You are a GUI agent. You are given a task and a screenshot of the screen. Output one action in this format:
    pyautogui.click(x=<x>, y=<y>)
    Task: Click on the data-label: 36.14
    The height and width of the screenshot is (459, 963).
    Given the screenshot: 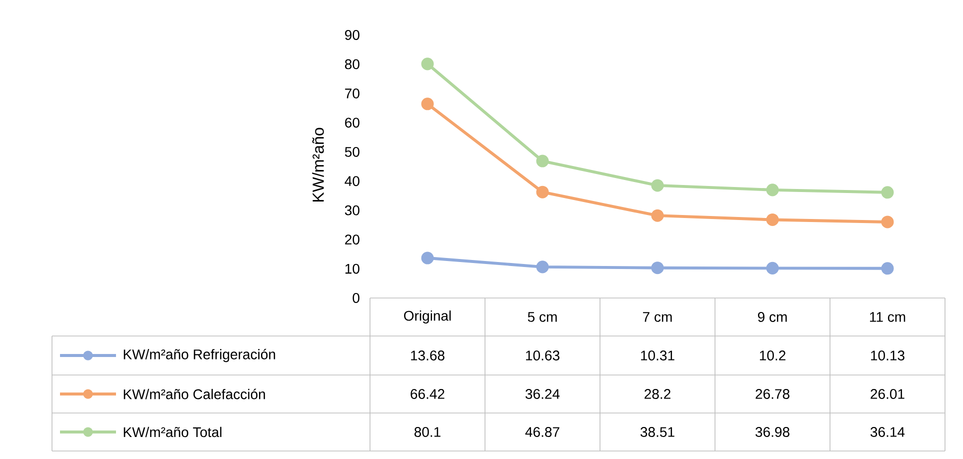 What is the action you would take?
    pyautogui.click(x=887, y=432)
    